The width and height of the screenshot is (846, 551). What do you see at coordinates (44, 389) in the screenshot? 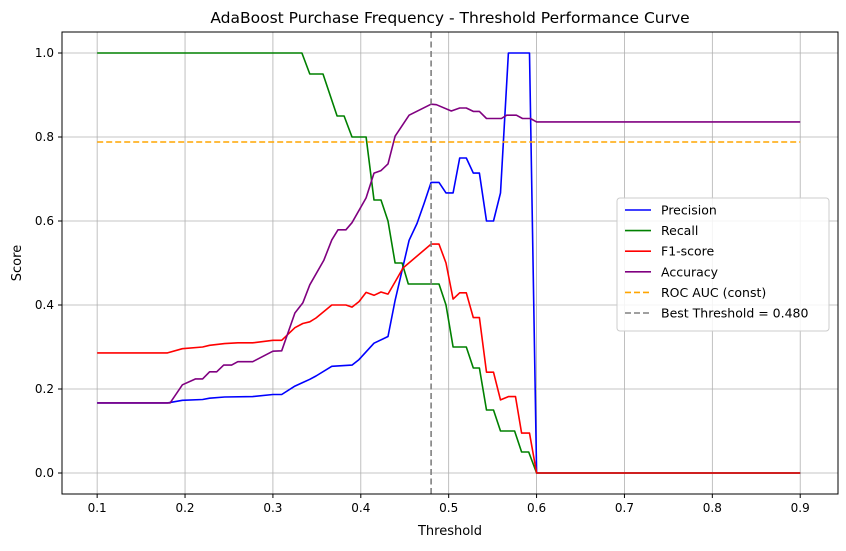
I see `y-tick-label: 0.2` at bounding box center [44, 389].